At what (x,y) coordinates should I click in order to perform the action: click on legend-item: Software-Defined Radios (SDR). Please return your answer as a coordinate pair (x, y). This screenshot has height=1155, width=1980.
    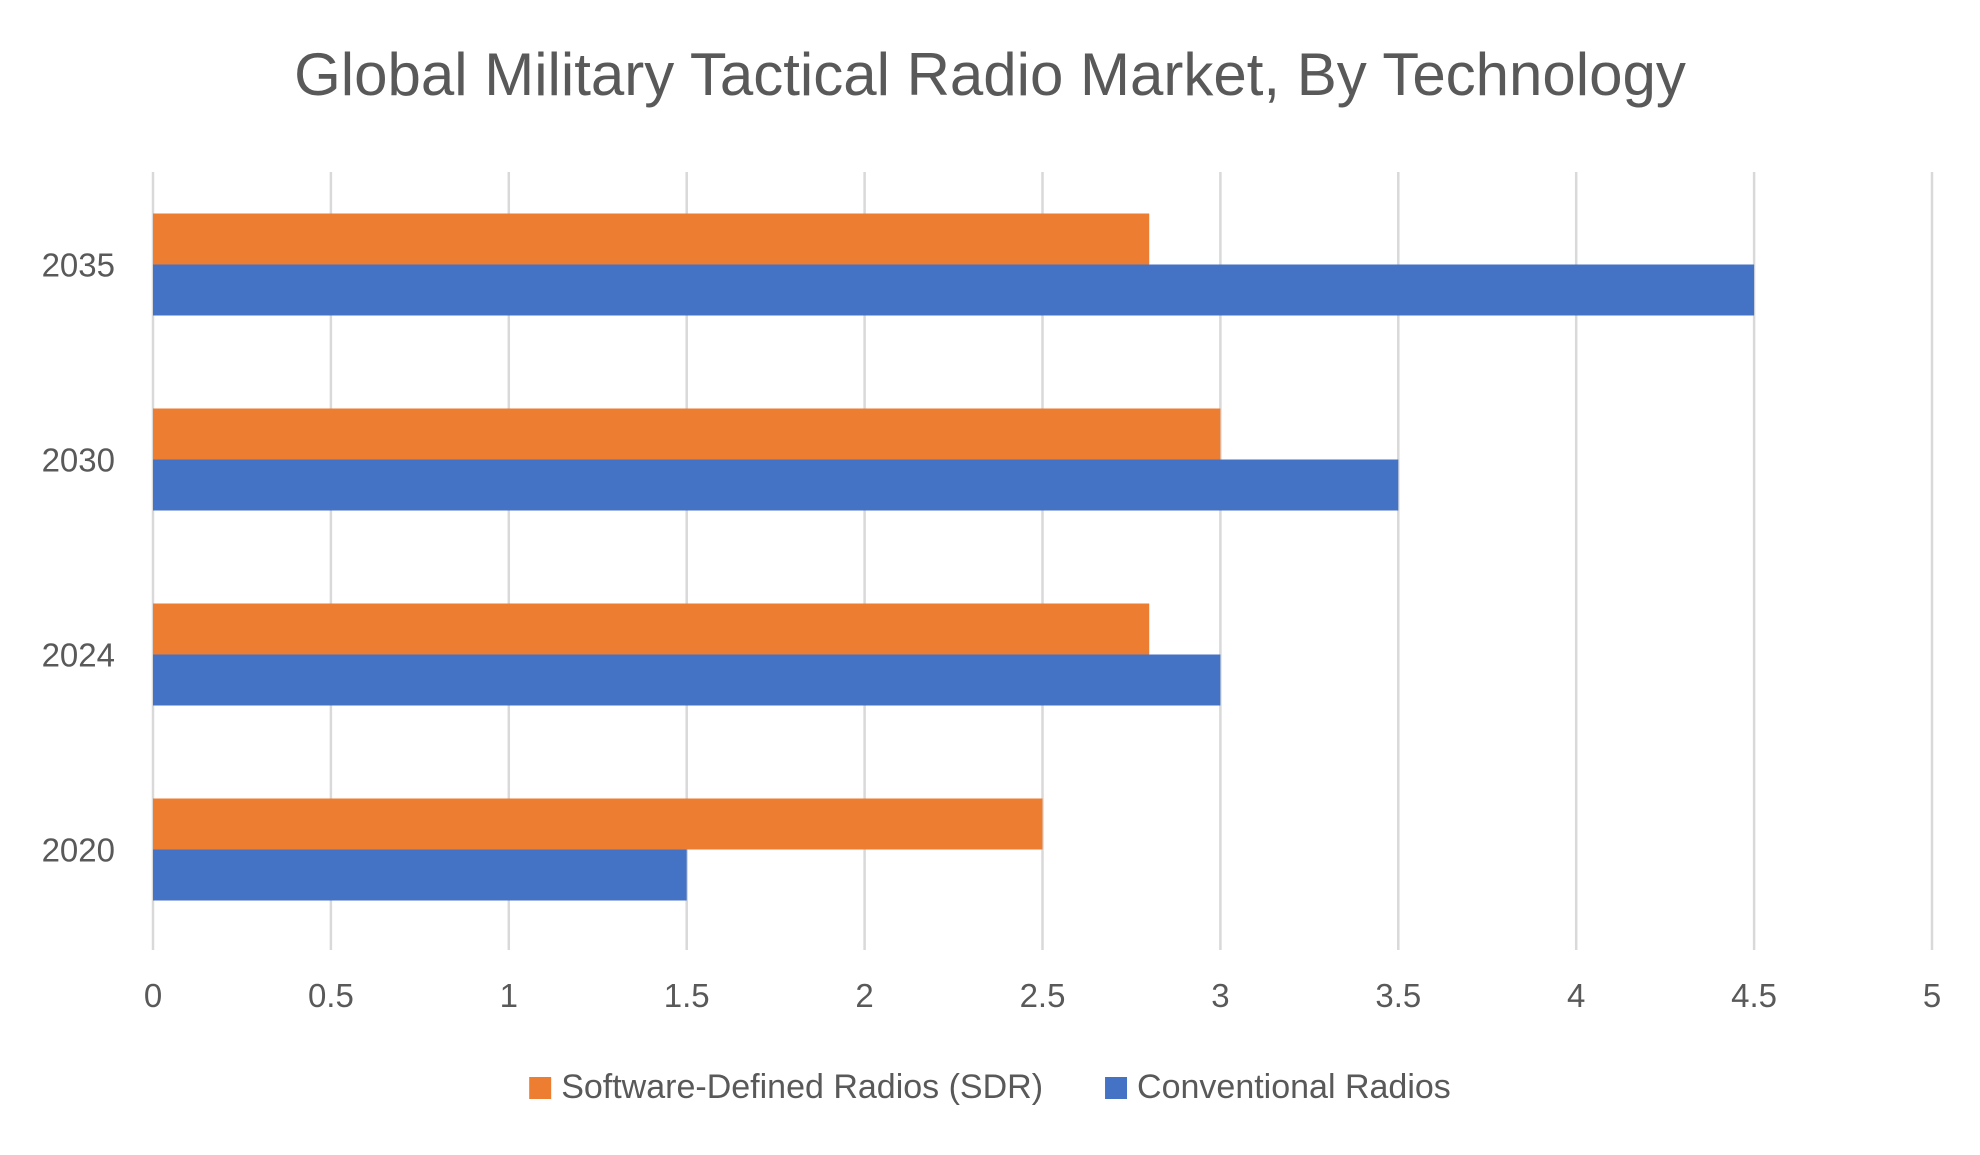
    Looking at the image, I should click on (786, 1087).